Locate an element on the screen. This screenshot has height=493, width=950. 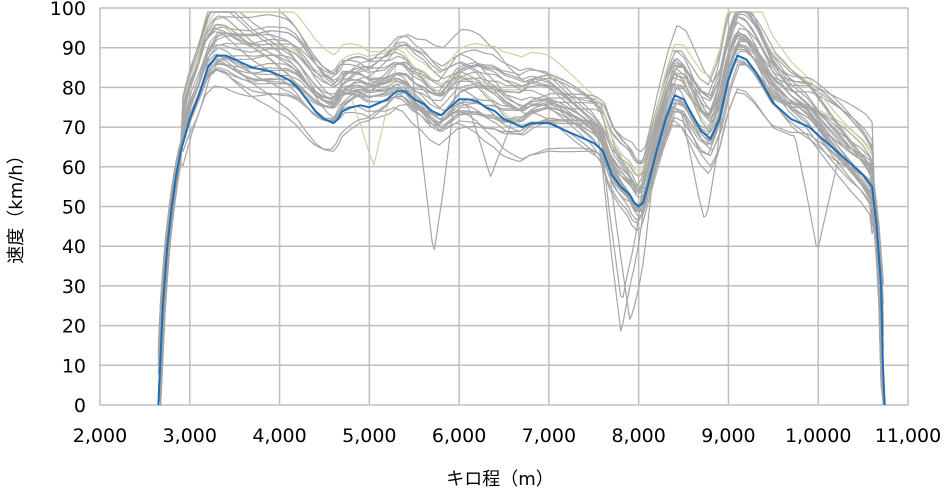
y-tick-label: 60 is located at coordinates (74, 168).